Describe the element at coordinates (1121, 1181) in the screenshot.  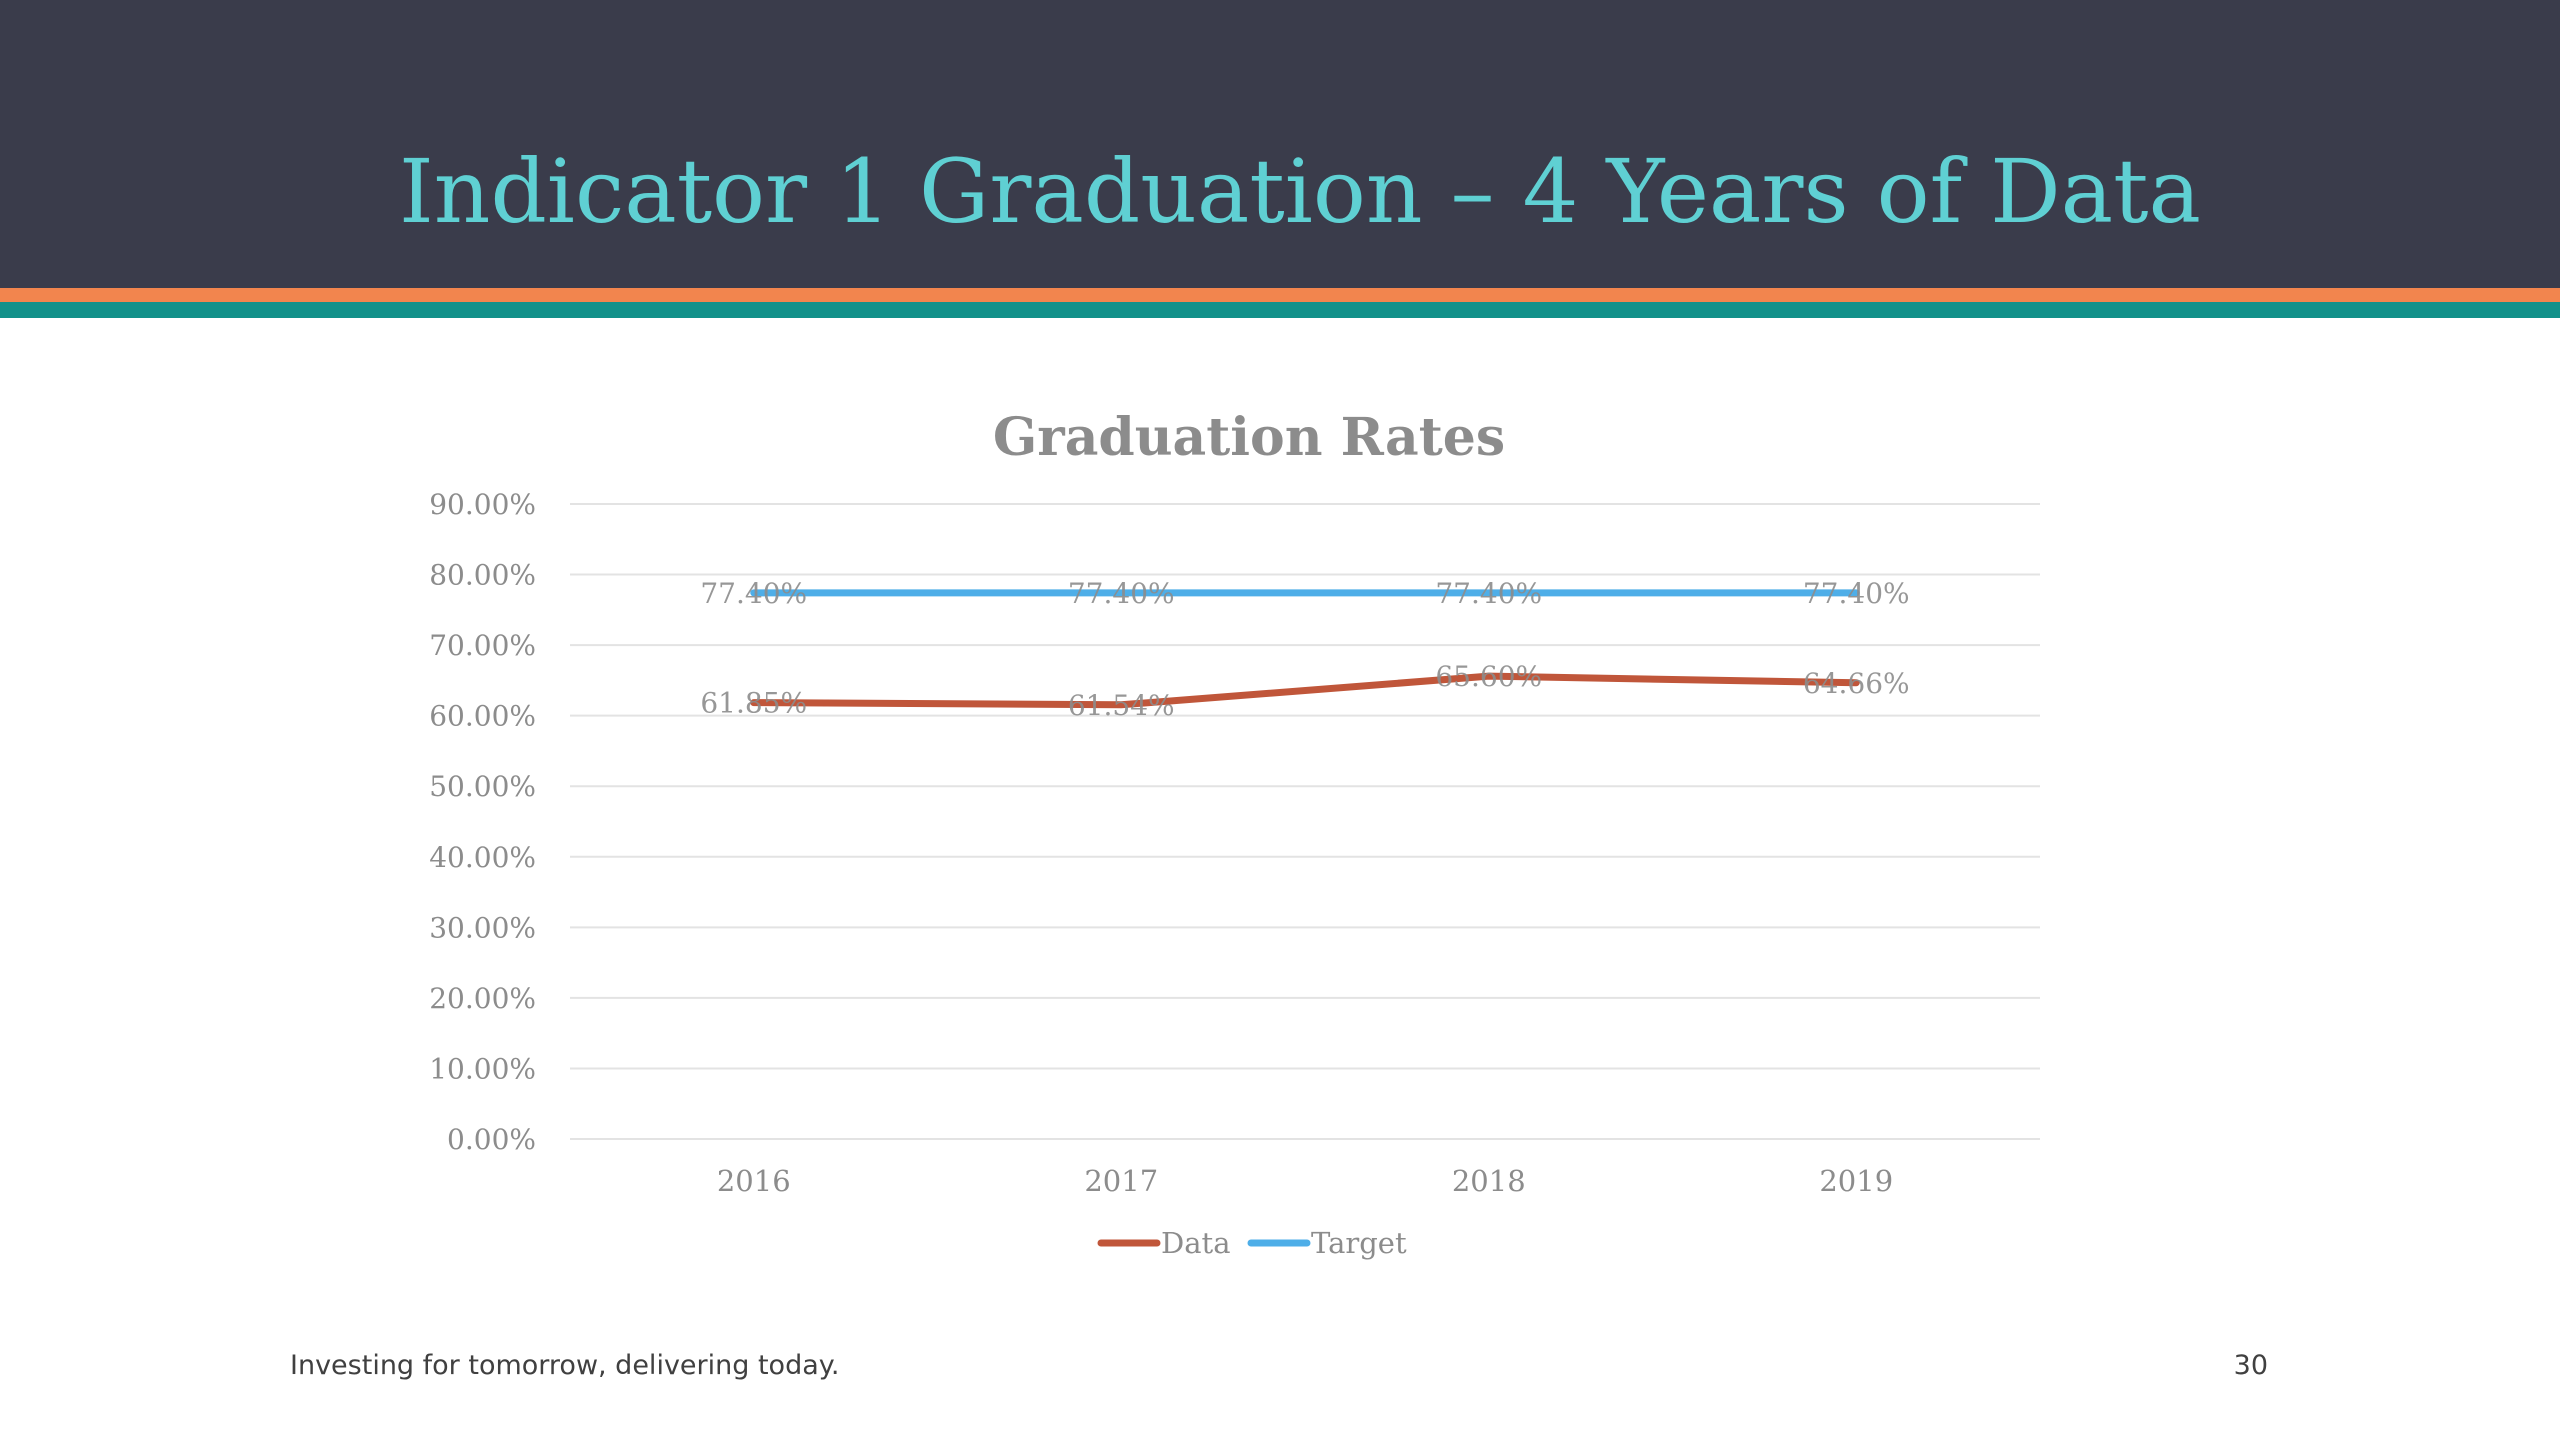
I see `x-tick-label: 2017` at that location.